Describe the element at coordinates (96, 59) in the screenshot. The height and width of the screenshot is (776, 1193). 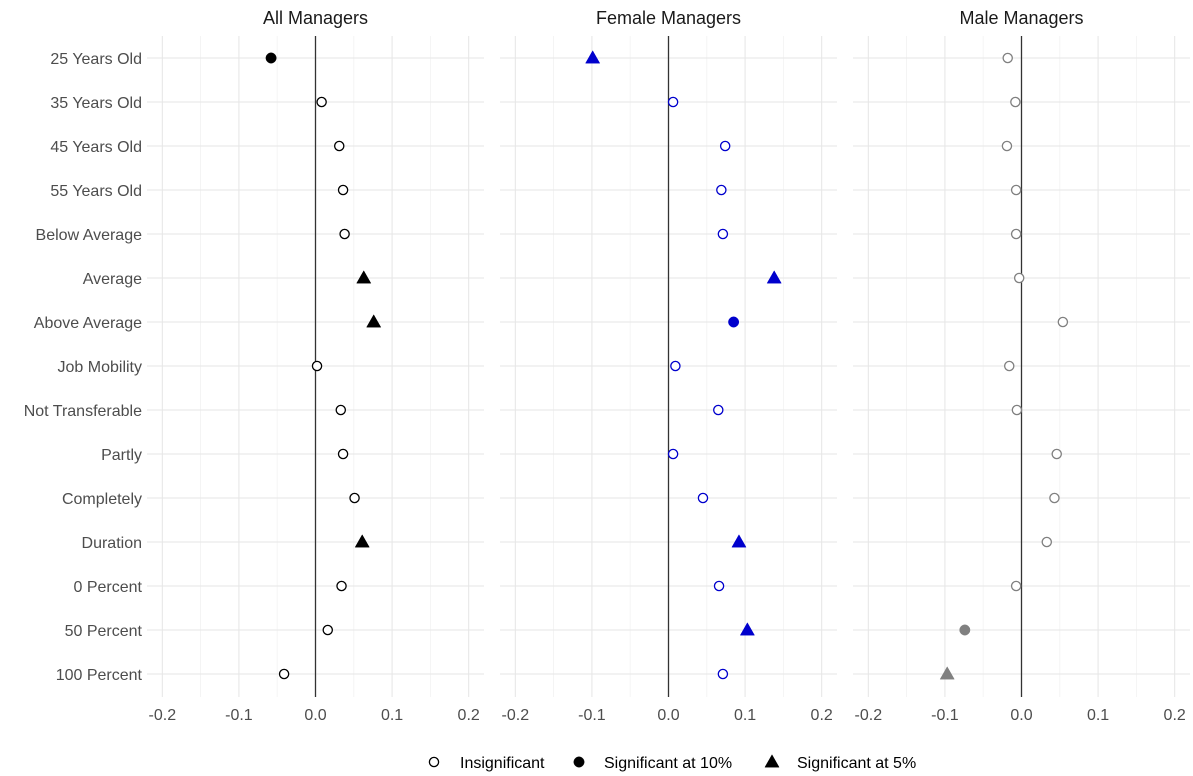
I see `y-tick-label: 25 Years Old` at that location.